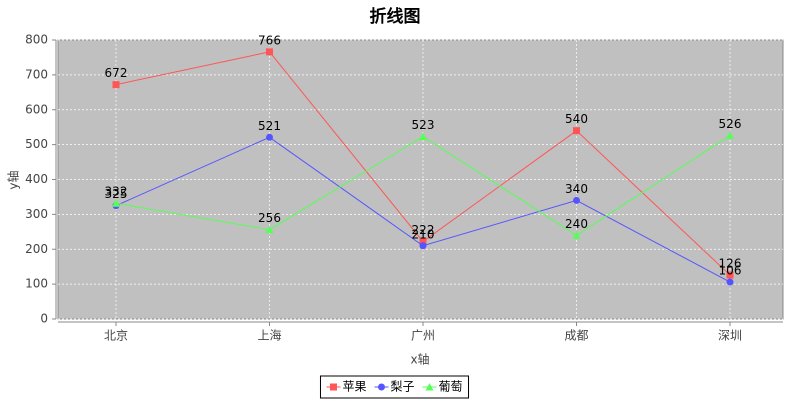 The image size is (801, 404). Describe the element at coordinates (730, 124) in the screenshot. I see `value-label: 526` at that location.